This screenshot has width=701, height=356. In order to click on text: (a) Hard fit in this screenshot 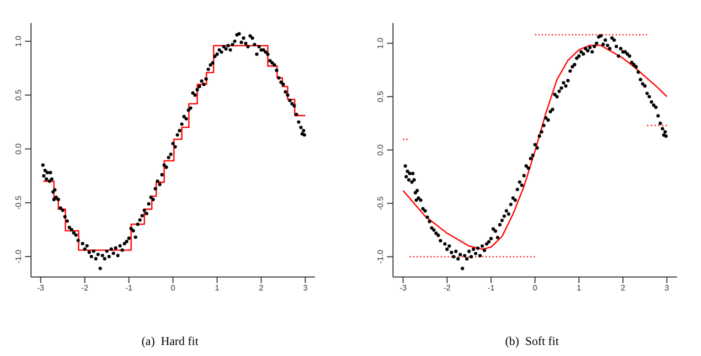, I will do `click(170, 341)`.